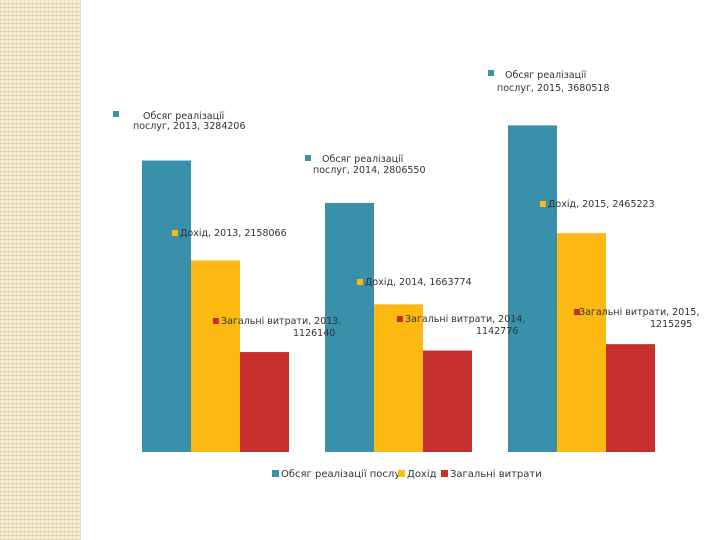  Describe the element at coordinates (314, 333) in the screenshot. I see `data-label-2013-series-2-line-1: 1126140` at that location.